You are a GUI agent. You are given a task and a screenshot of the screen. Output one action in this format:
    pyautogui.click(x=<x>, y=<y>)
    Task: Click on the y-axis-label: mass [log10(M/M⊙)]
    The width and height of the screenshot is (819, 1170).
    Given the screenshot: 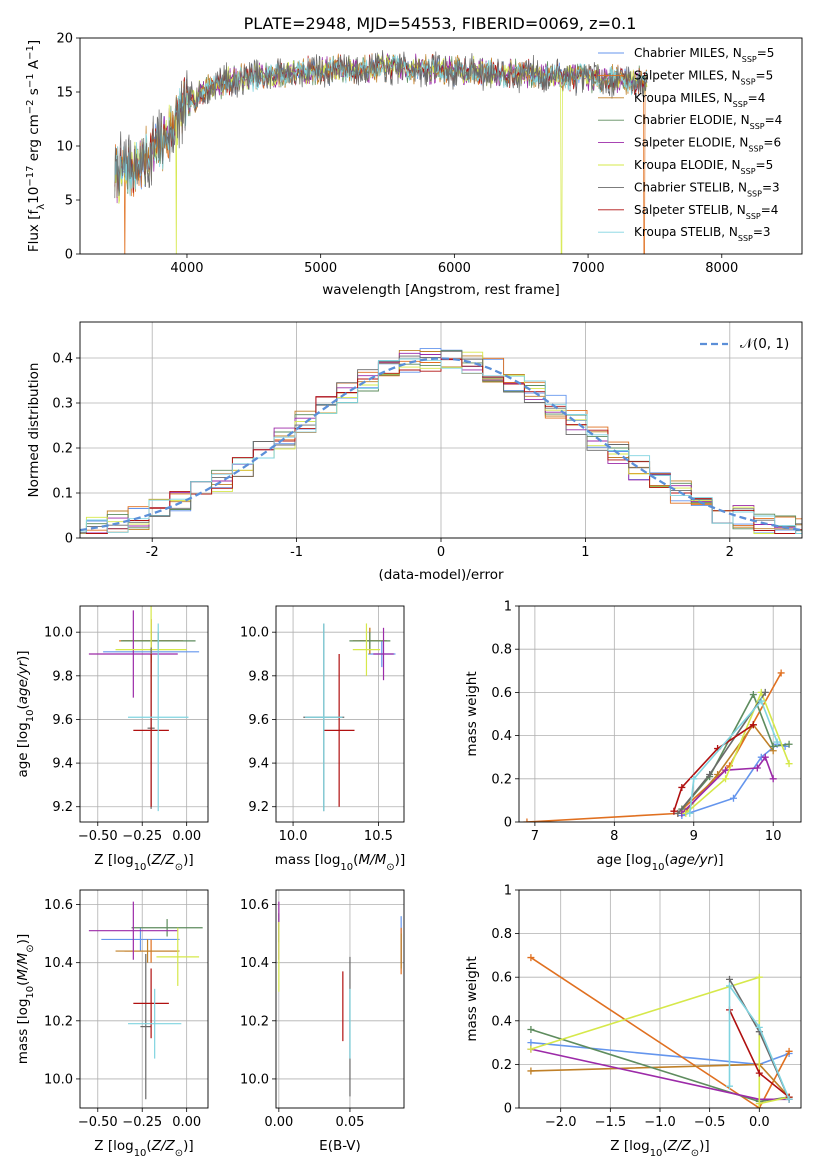 What is the action you would take?
    pyautogui.click(x=25, y=999)
    